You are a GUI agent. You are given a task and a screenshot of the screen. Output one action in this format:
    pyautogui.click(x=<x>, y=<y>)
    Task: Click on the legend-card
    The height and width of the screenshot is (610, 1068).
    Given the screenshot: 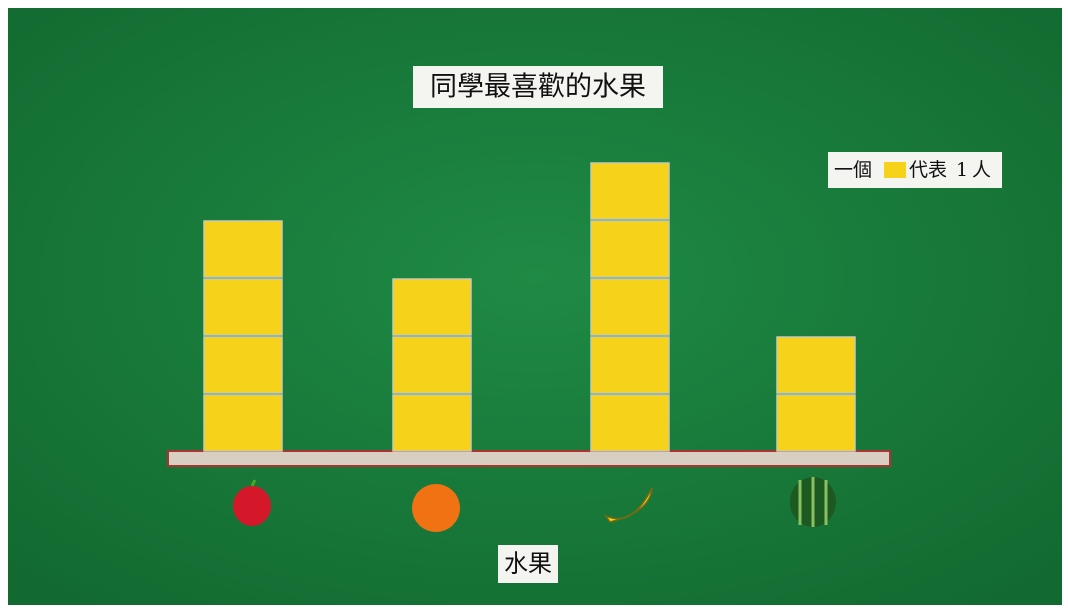 What is the action you would take?
    pyautogui.click(x=915, y=170)
    